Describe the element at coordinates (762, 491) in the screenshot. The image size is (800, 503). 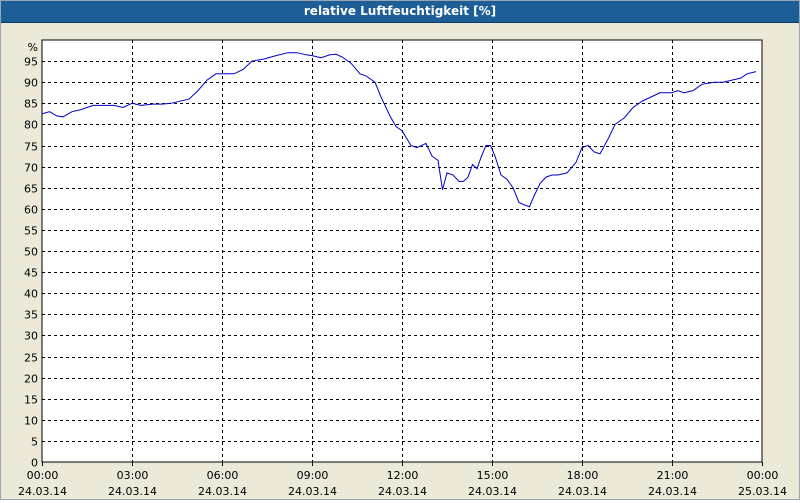
I see `x-tick-date-label: 25.03.14` at that location.